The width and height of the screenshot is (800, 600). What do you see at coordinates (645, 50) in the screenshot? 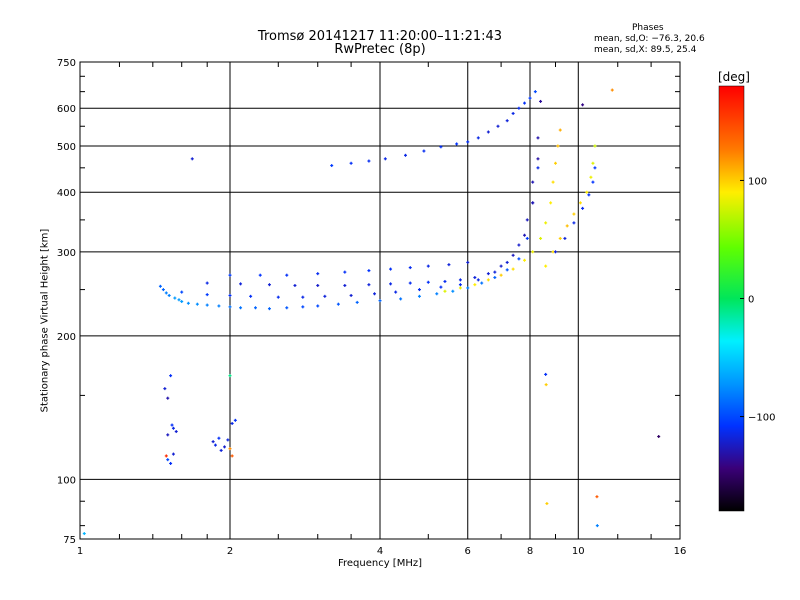
I see `stats-x-mode: mean, sd,X: 89.5, 25.4` at bounding box center [645, 50].